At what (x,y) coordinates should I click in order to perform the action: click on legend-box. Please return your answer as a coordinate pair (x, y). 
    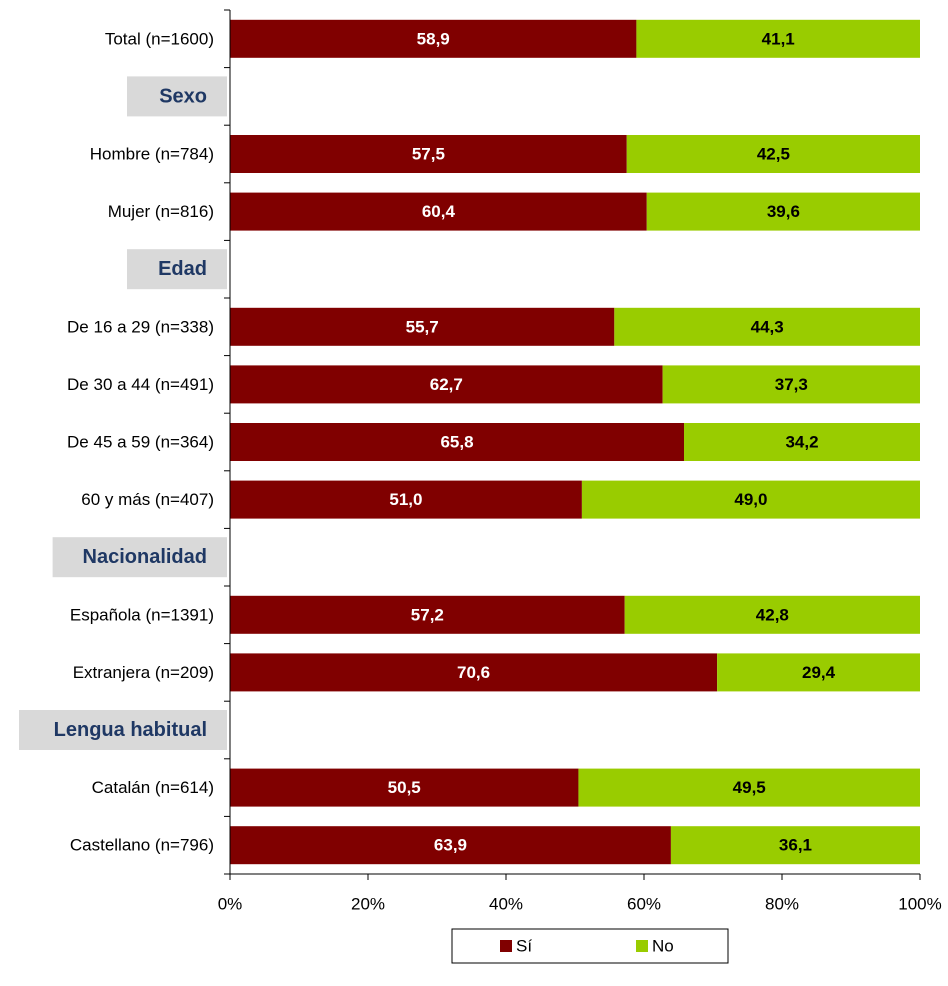
    Looking at the image, I should click on (590, 946).